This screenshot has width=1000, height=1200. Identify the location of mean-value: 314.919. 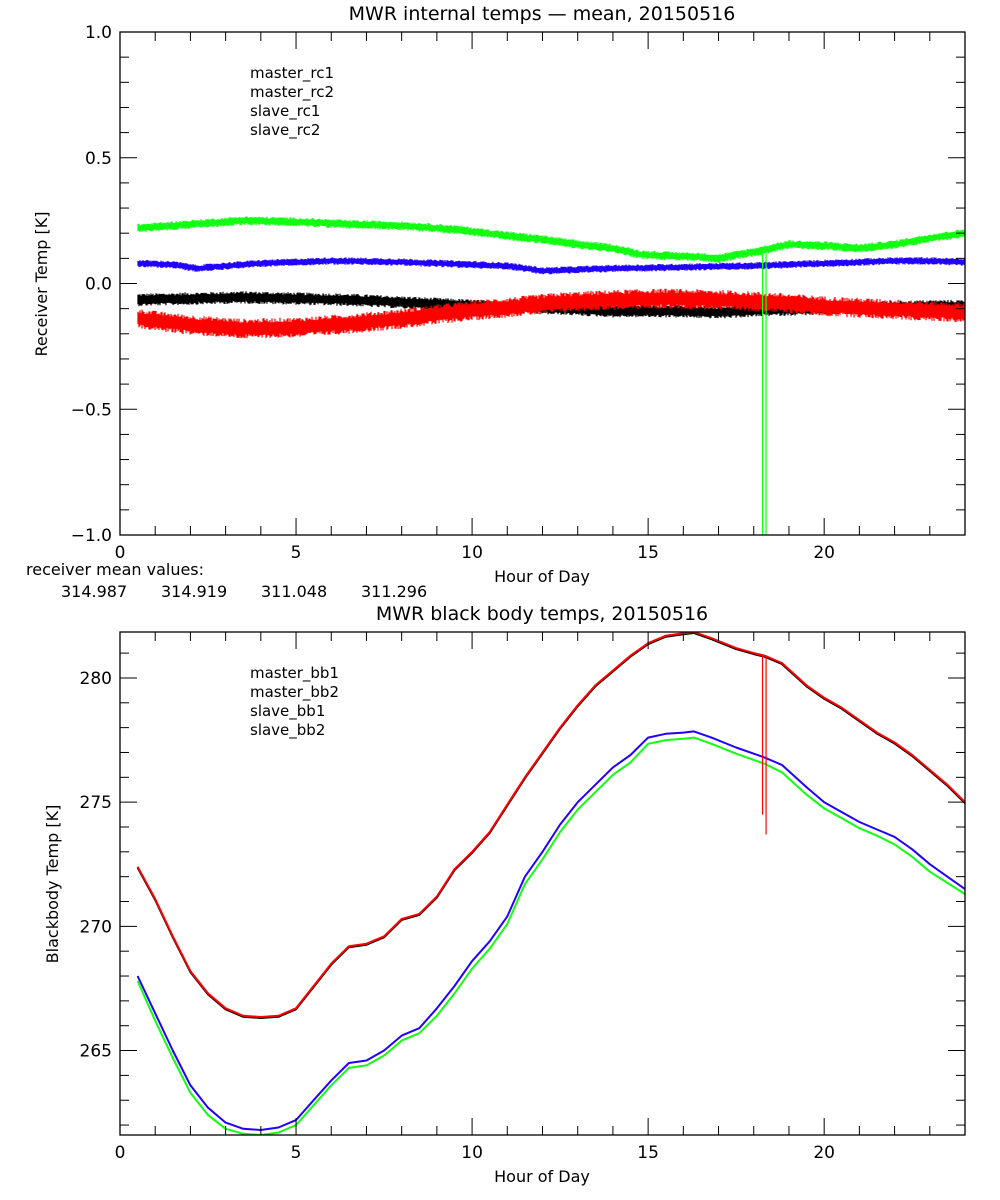
(194, 591).